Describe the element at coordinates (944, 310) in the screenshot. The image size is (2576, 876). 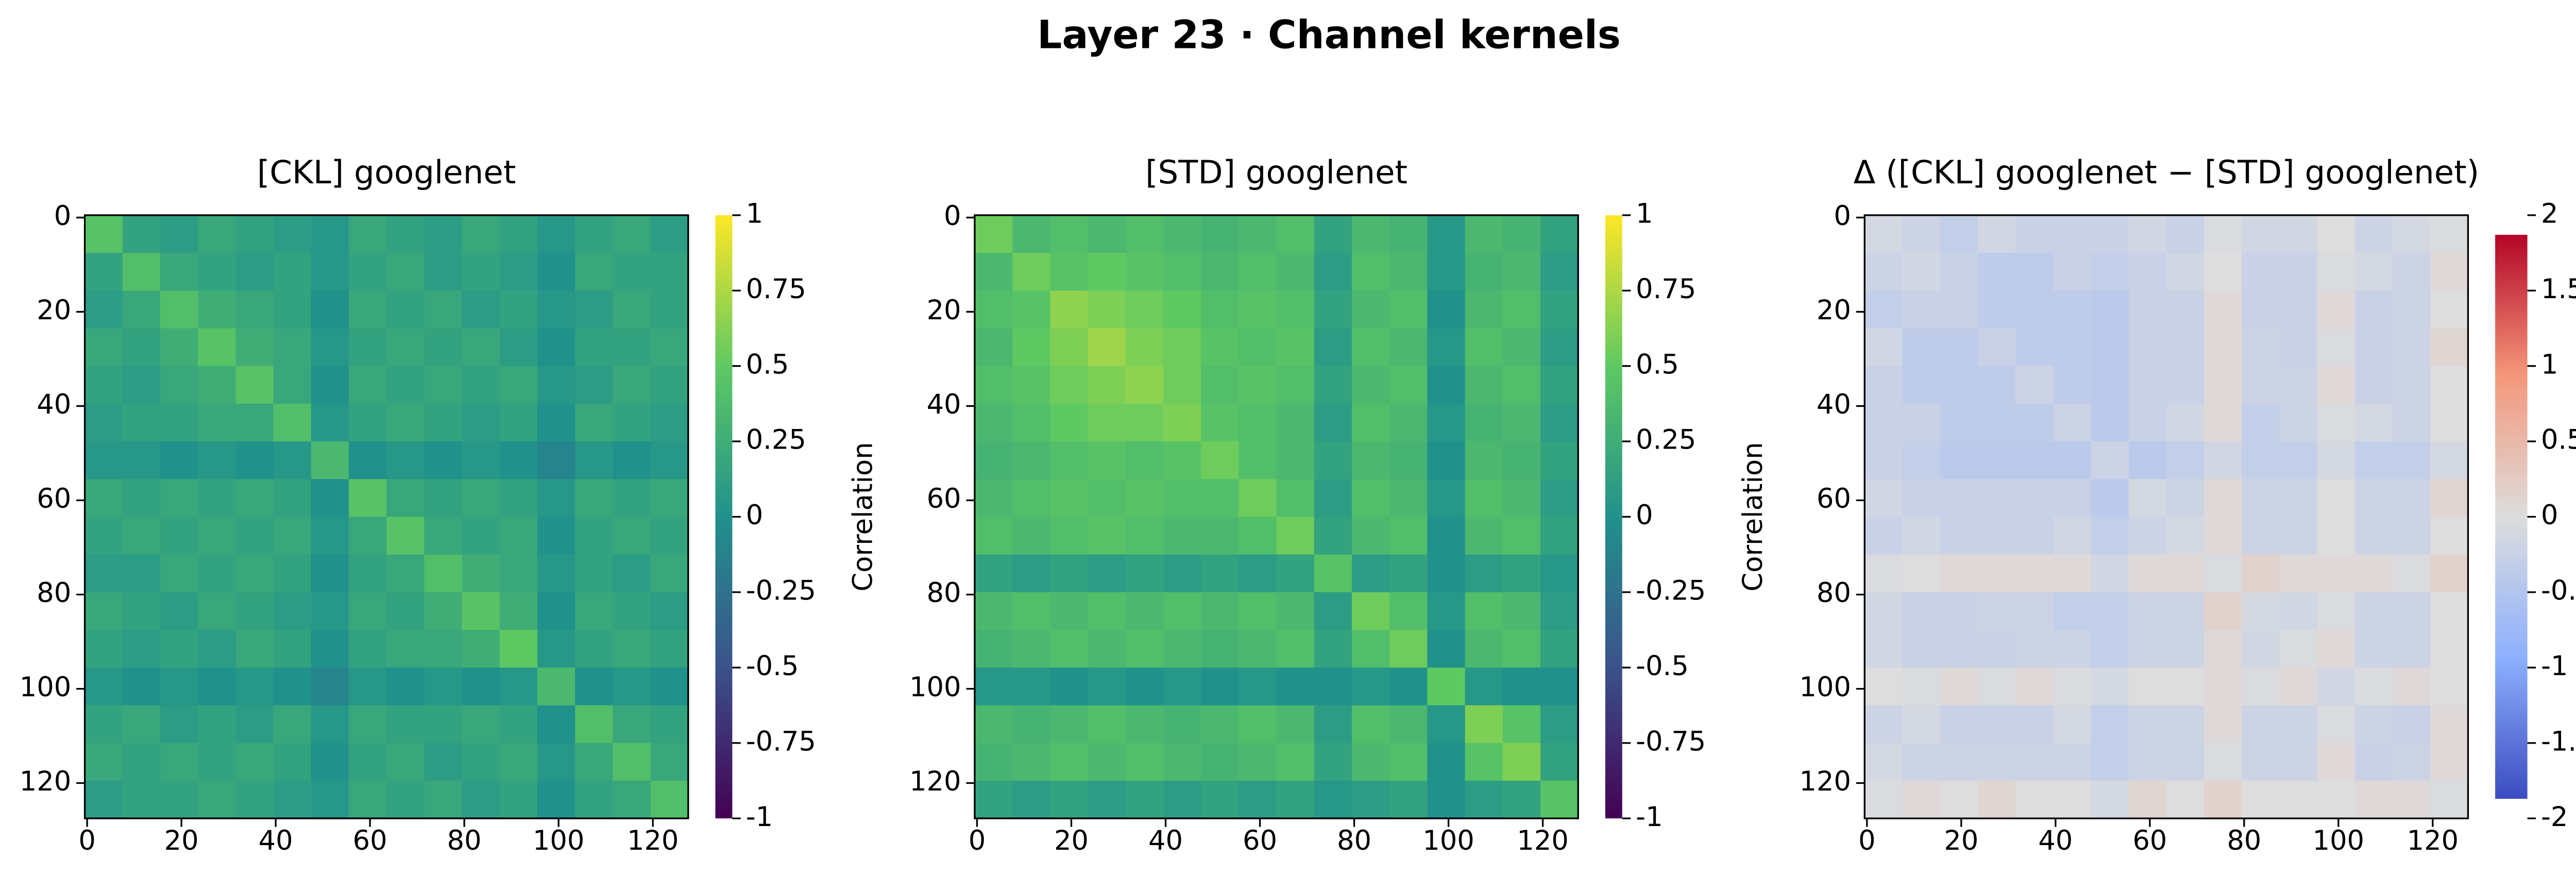
I see `y-tick-label: 20` at that location.